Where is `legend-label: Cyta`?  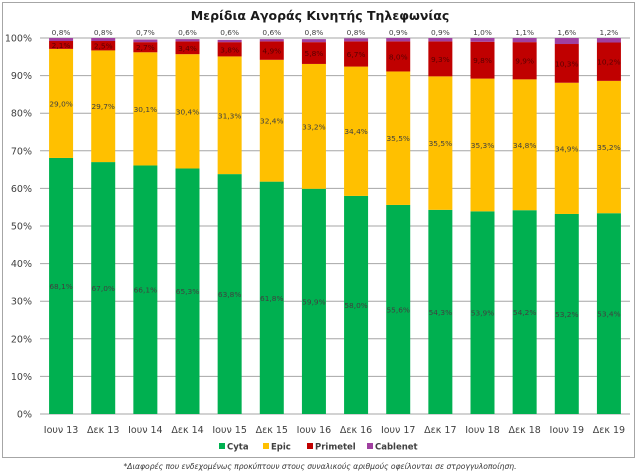 legend-label: Cyta is located at coordinates (238, 448).